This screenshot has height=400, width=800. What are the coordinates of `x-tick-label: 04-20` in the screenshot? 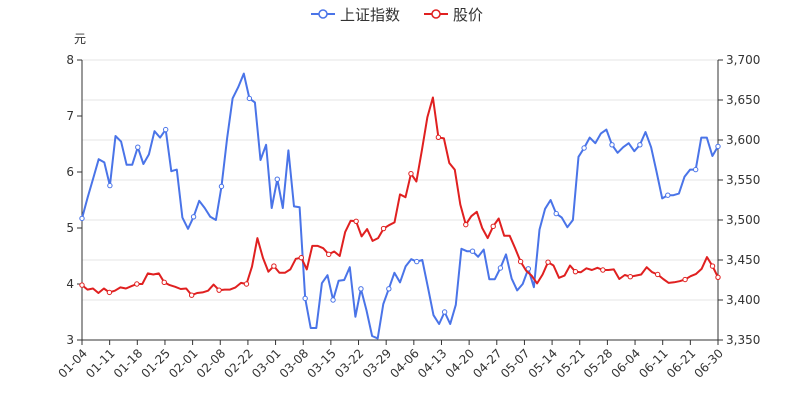 It's located at (460, 363).